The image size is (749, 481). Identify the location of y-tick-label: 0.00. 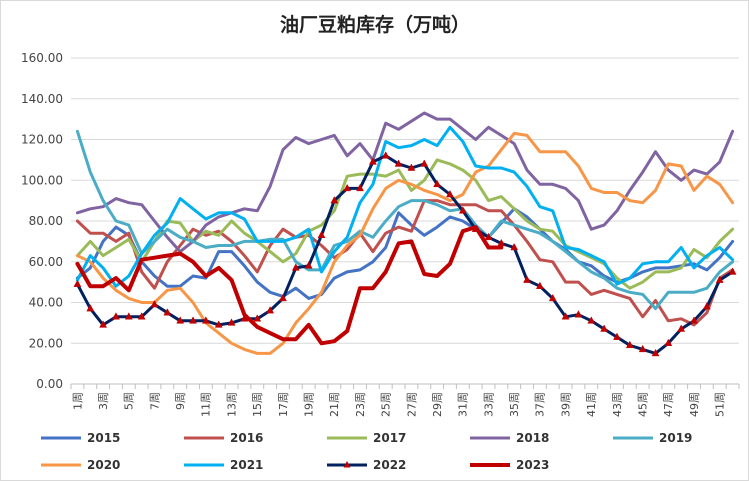
(49, 384).